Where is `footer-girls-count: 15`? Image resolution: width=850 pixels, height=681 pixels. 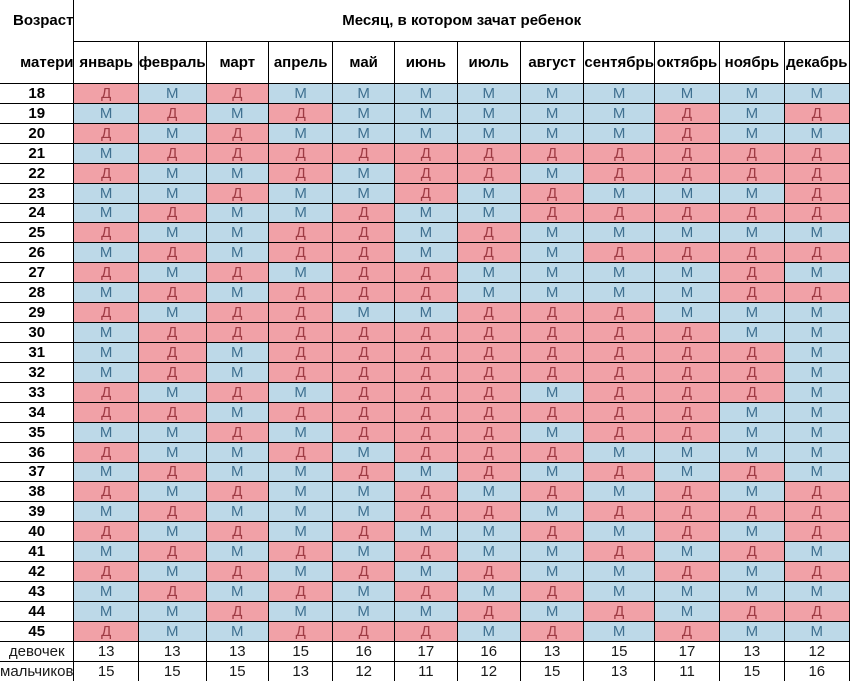
footer-girls-count: 15 is located at coordinates (300, 651).